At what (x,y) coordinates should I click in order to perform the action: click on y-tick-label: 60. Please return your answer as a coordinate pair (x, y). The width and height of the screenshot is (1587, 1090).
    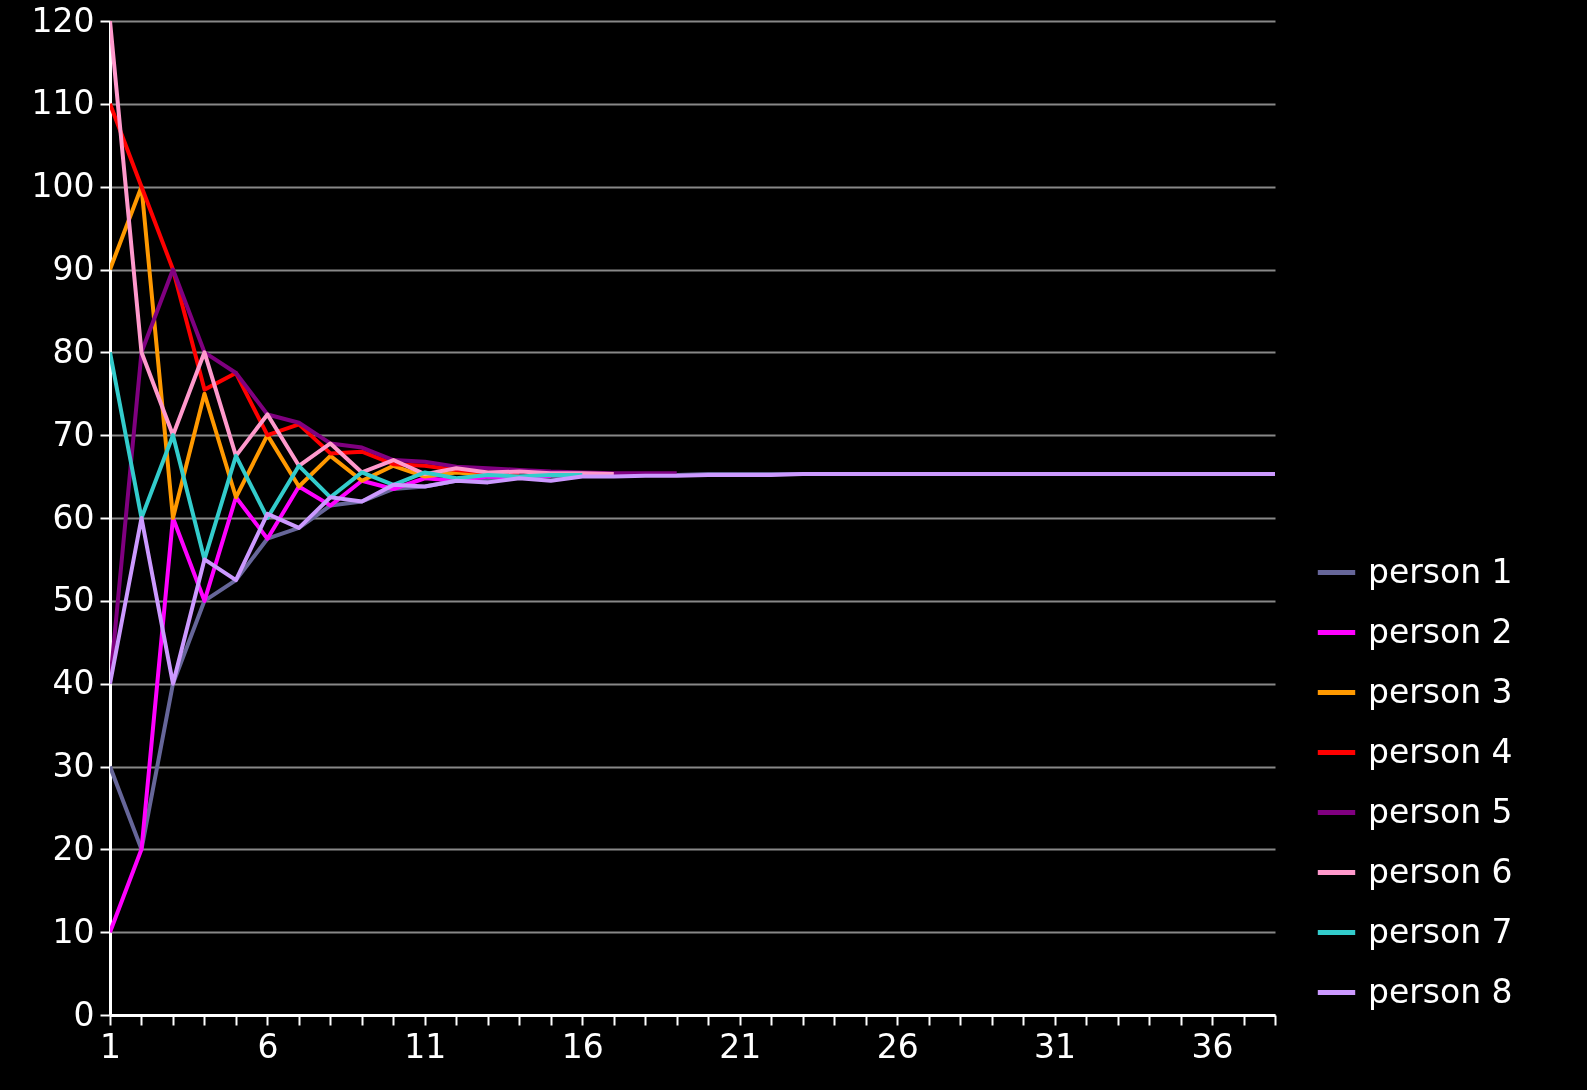
    Looking at the image, I should click on (73, 517).